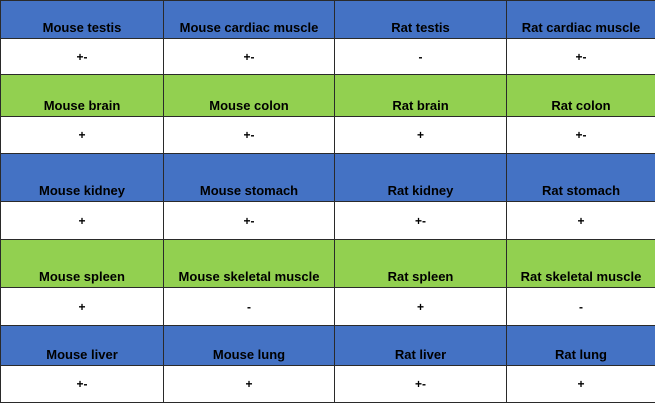  I want to click on value-row: +- +- - +-, so click(327, 56).